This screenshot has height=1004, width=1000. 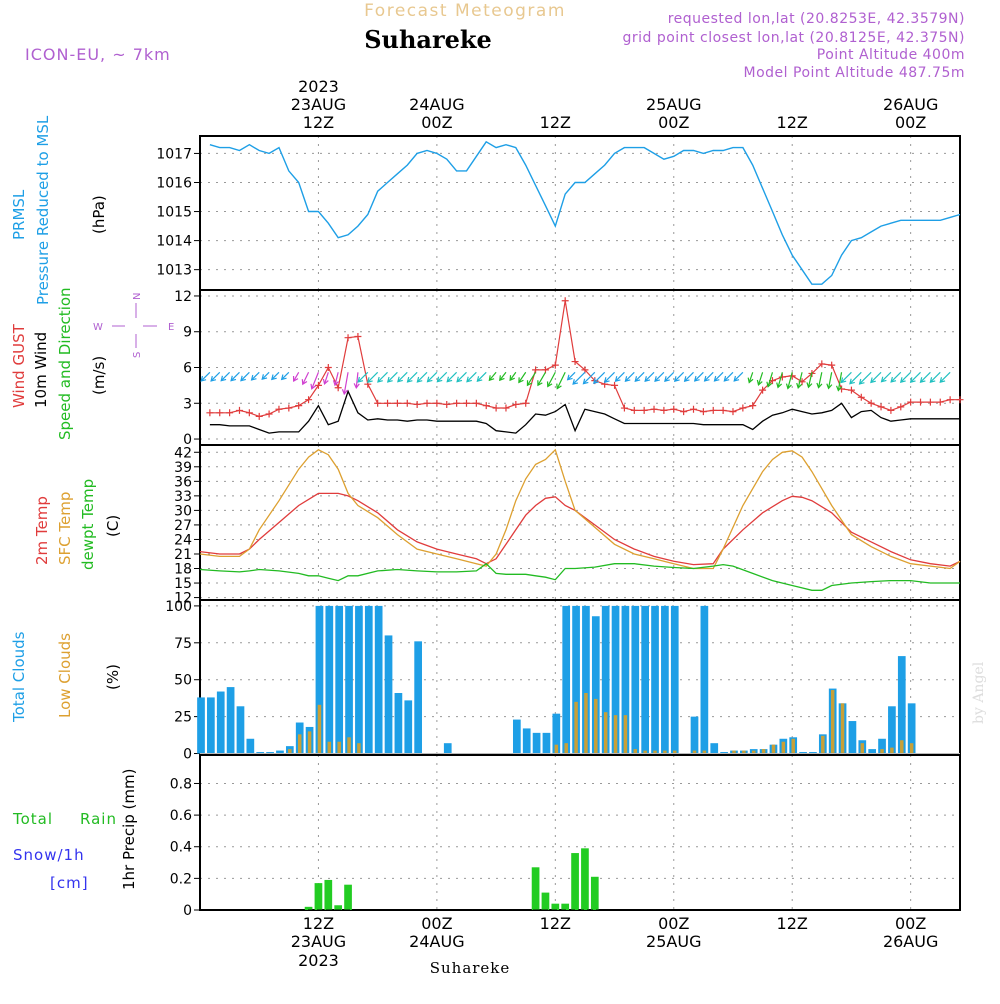 I want to click on y-tick-label: 0.6, so click(x=181, y=816).